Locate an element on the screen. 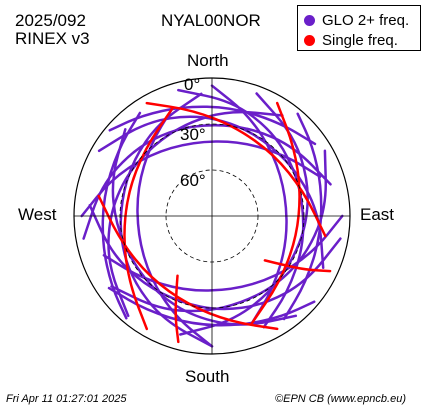 The width and height of the screenshot is (427, 413). legend-label-glo: GLO 2+ freq. is located at coordinates (366, 20).